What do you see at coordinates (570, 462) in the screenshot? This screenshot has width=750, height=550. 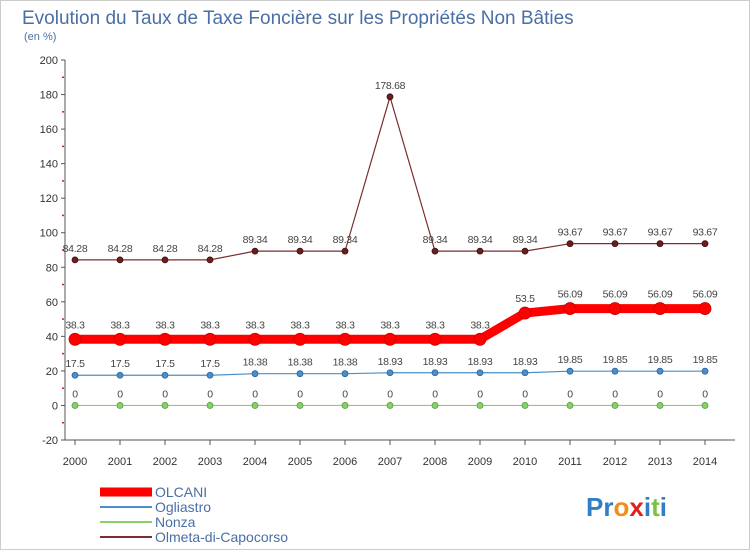 I see `x-tick-label: 2011` at bounding box center [570, 462].